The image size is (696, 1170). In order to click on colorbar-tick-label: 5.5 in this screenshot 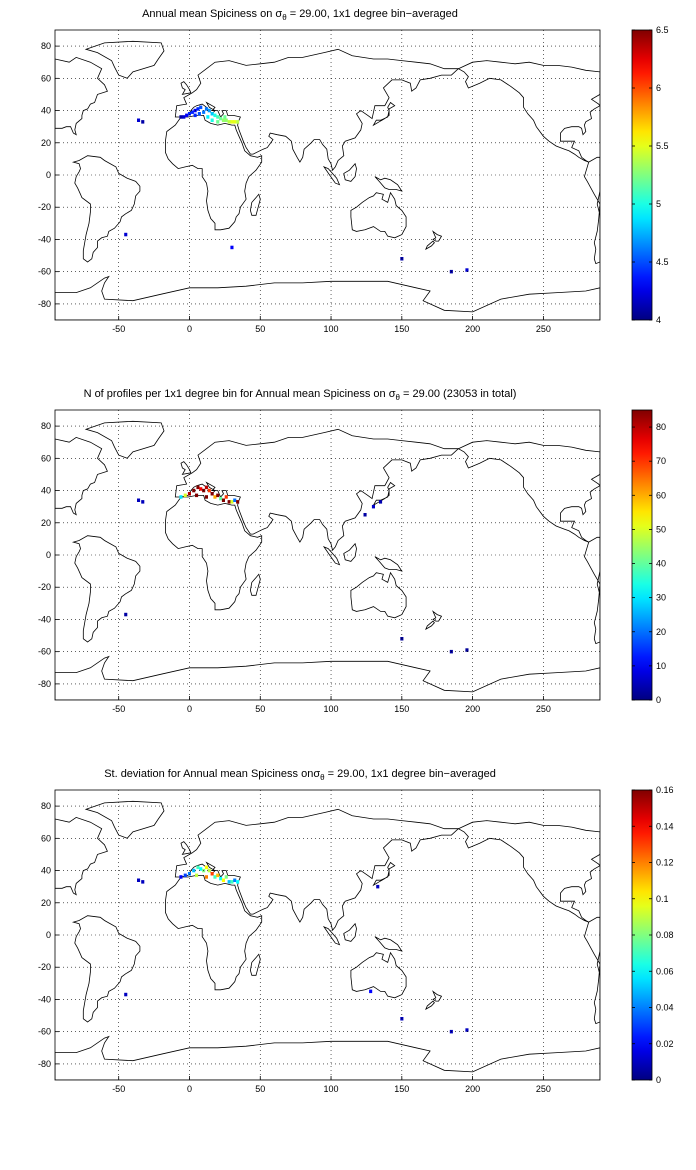, I will do `click(662, 146)`.